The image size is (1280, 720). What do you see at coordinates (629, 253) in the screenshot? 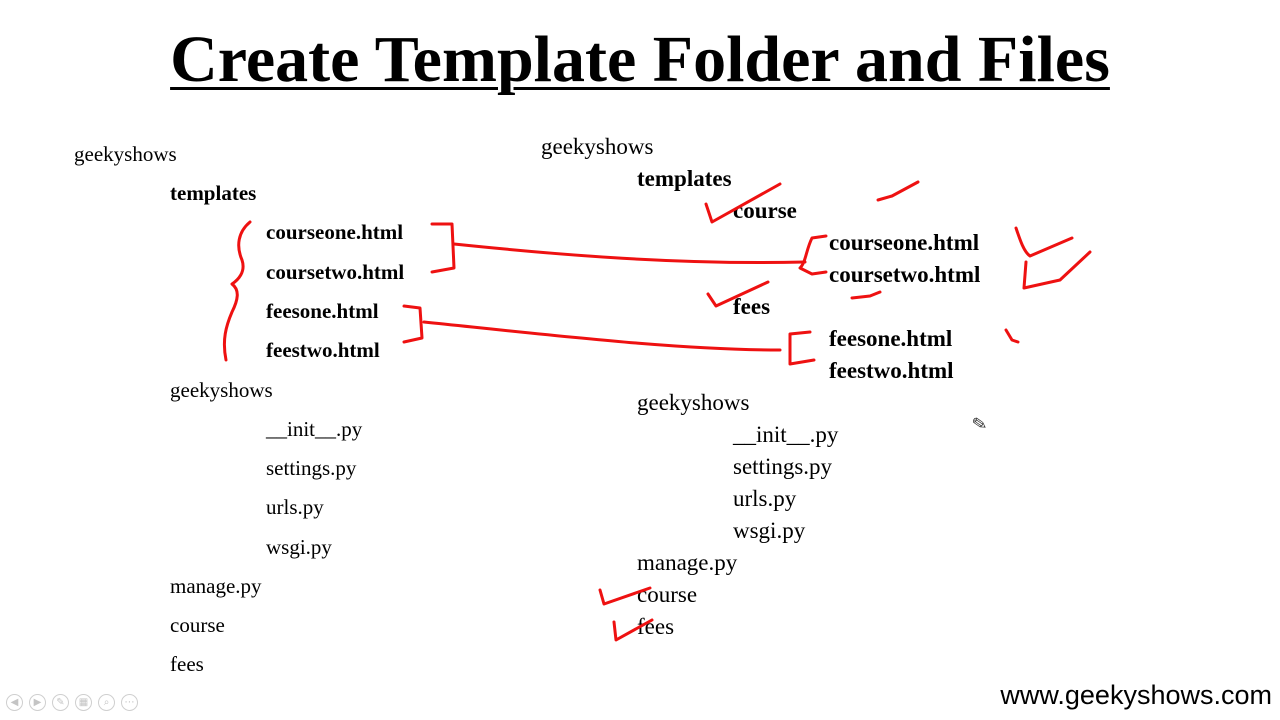
I see `course-connector-line` at bounding box center [629, 253].